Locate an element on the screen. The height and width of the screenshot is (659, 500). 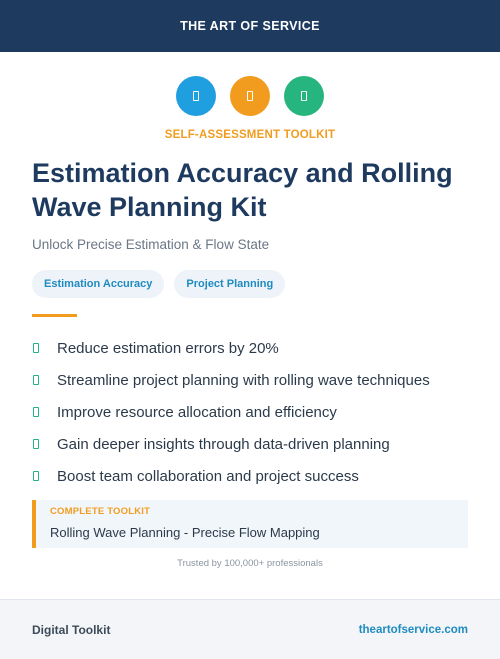
tag-list: Estimation Accuracy Project Planning is located at coordinates (159, 284).